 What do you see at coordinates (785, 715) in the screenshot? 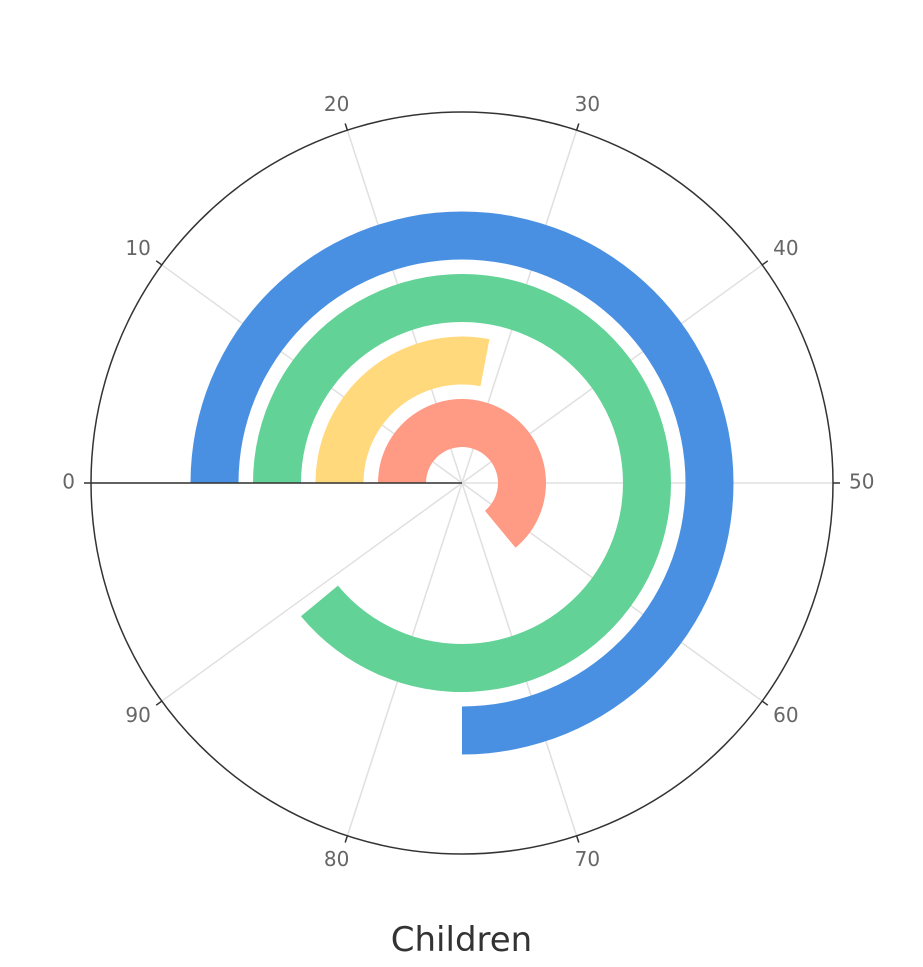
I see `tick-label-60: 60` at bounding box center [785, 715].